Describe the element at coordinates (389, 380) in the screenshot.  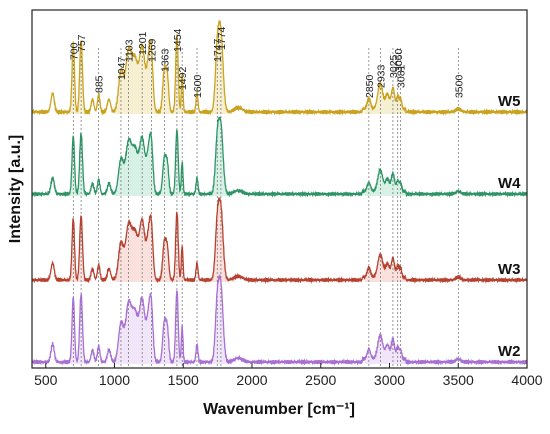
I see `x-tick-label-3000: 3000` at that location.